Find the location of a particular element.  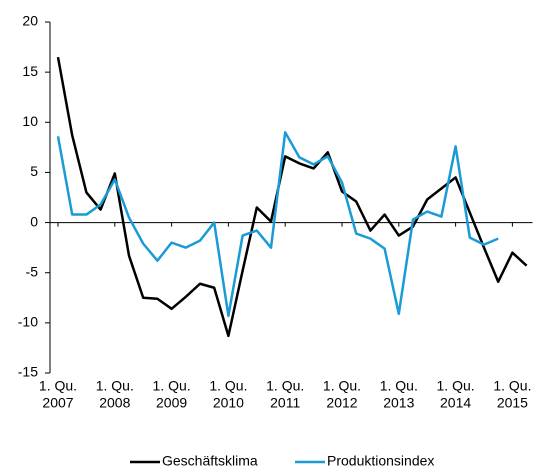

x-tick-label: 2007 is located at coordinates (57, 403).